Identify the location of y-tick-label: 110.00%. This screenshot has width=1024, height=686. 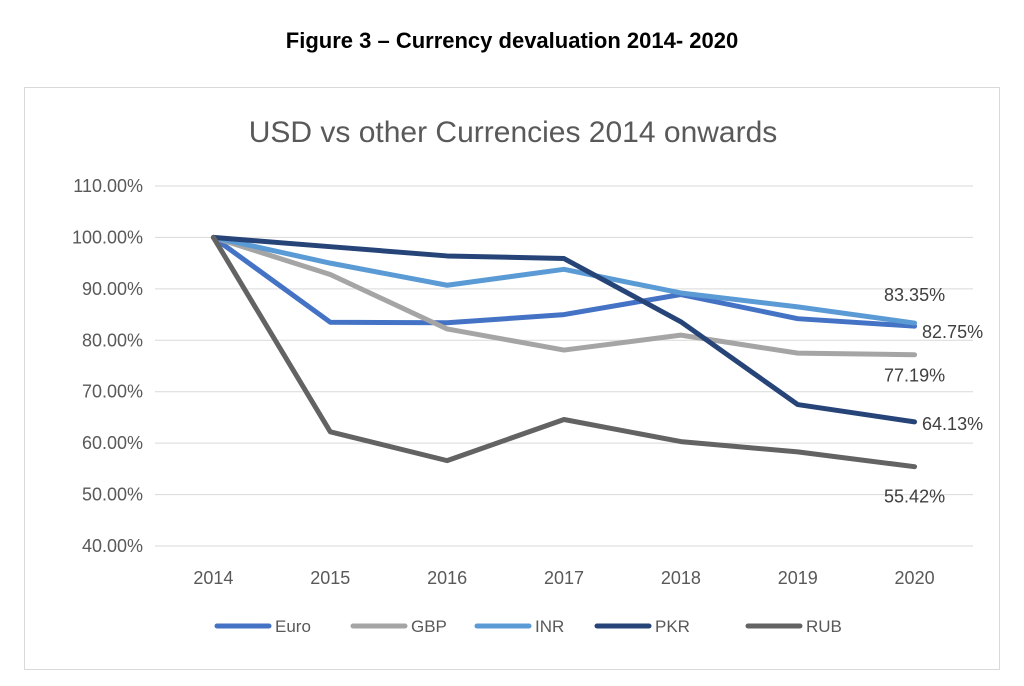
(108, 186).